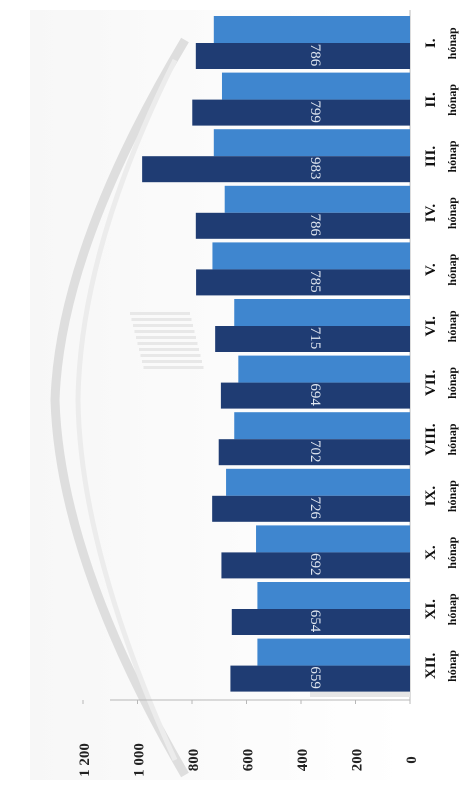 This screenshot has width=468, height=795. What do you see at coordinates (431, 496) in the screenshot?
I see `category-label-numeral: IX.` at bounding box center [431, 496].